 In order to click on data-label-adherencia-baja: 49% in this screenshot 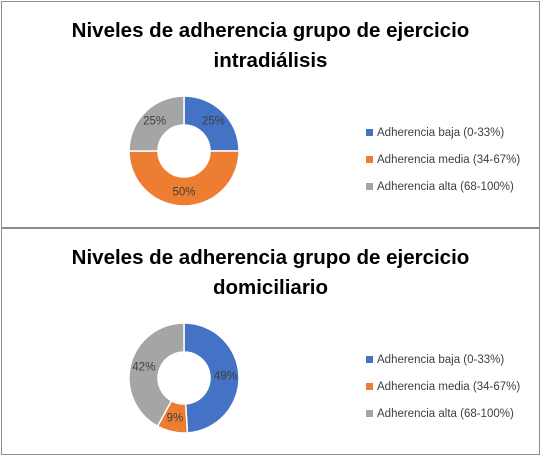, I will do `click(225, 377)`.